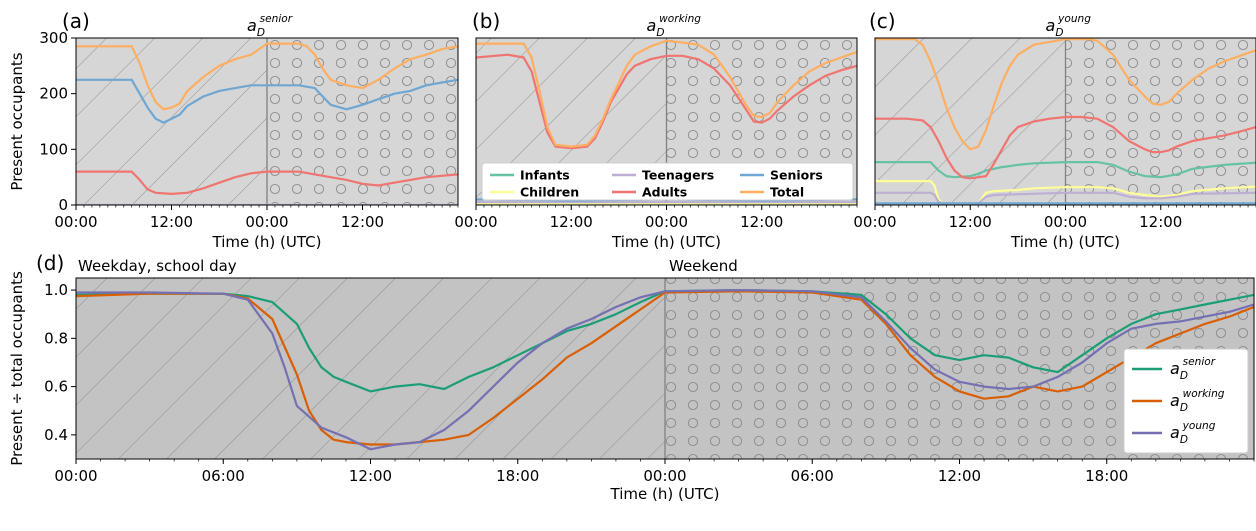  Describe the element at coordinates (882, 21) in the screenshot. I see `panel-label: (c)` at that location.